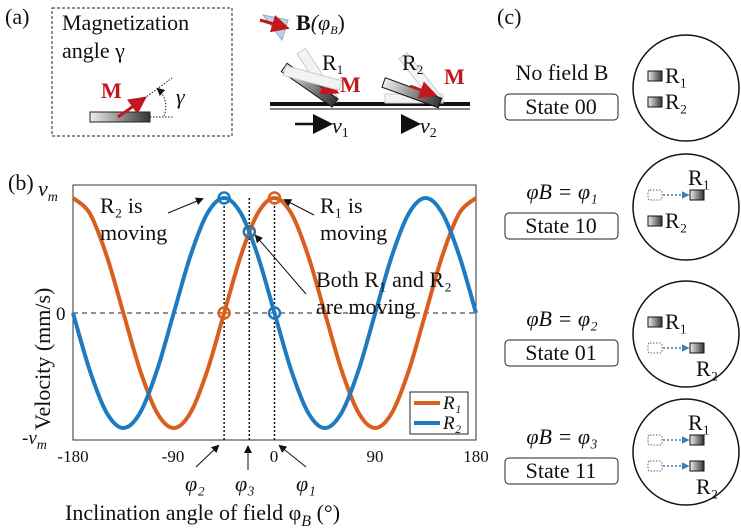  What do you see at coordinates (622, 334) in the screenshot?
I see `state-2: φB = φ₂ State 01 R₁ R₂` at bounding box center [622, 334].